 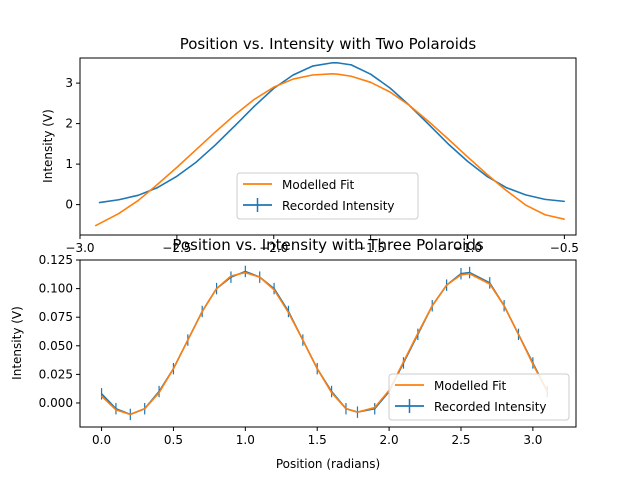 I want to click on y-tick-label: 0.100, so click(x=56, y=289).